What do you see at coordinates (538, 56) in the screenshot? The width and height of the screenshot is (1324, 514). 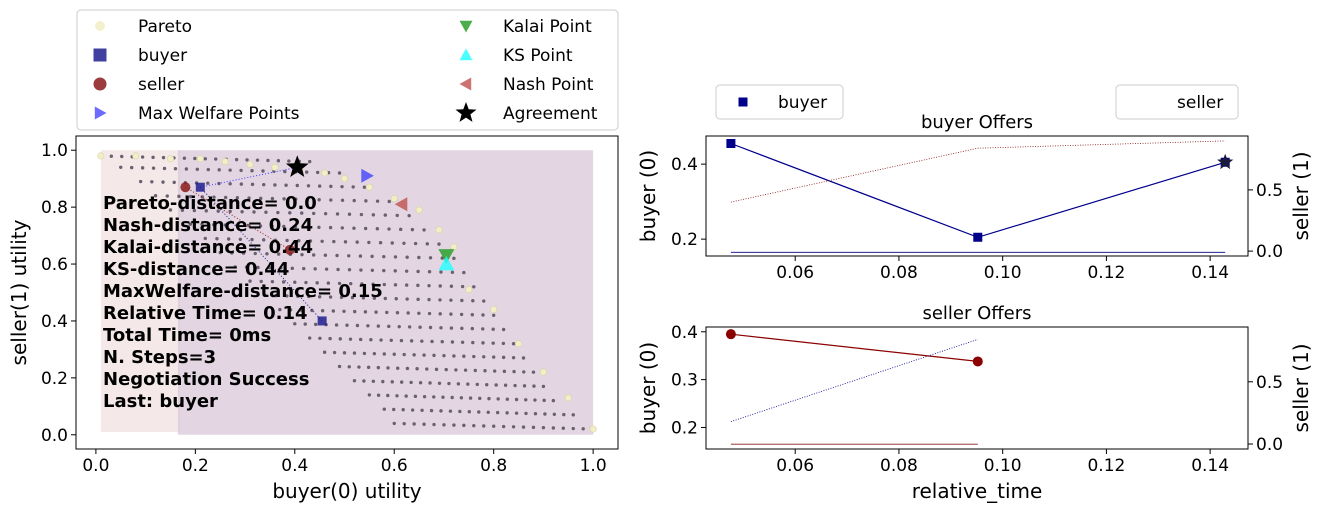 I see `legend-ks-label: KS Point` at bounding box center [538, 56].